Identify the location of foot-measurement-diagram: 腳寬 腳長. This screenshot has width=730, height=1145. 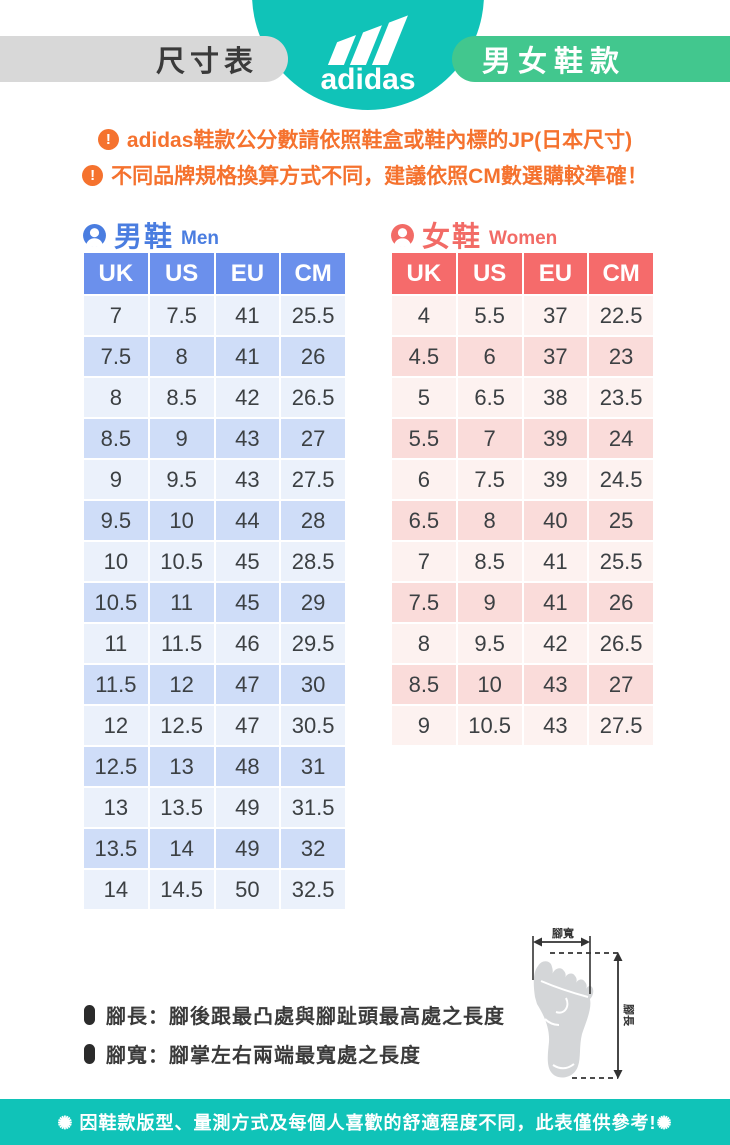
(584, 1002).